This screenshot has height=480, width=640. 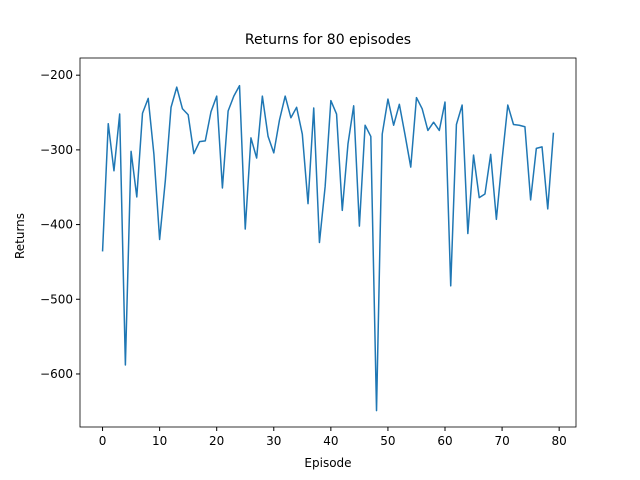 I want to click on chart-title: Returns for 80 episodes, so click(x=328, y=40).